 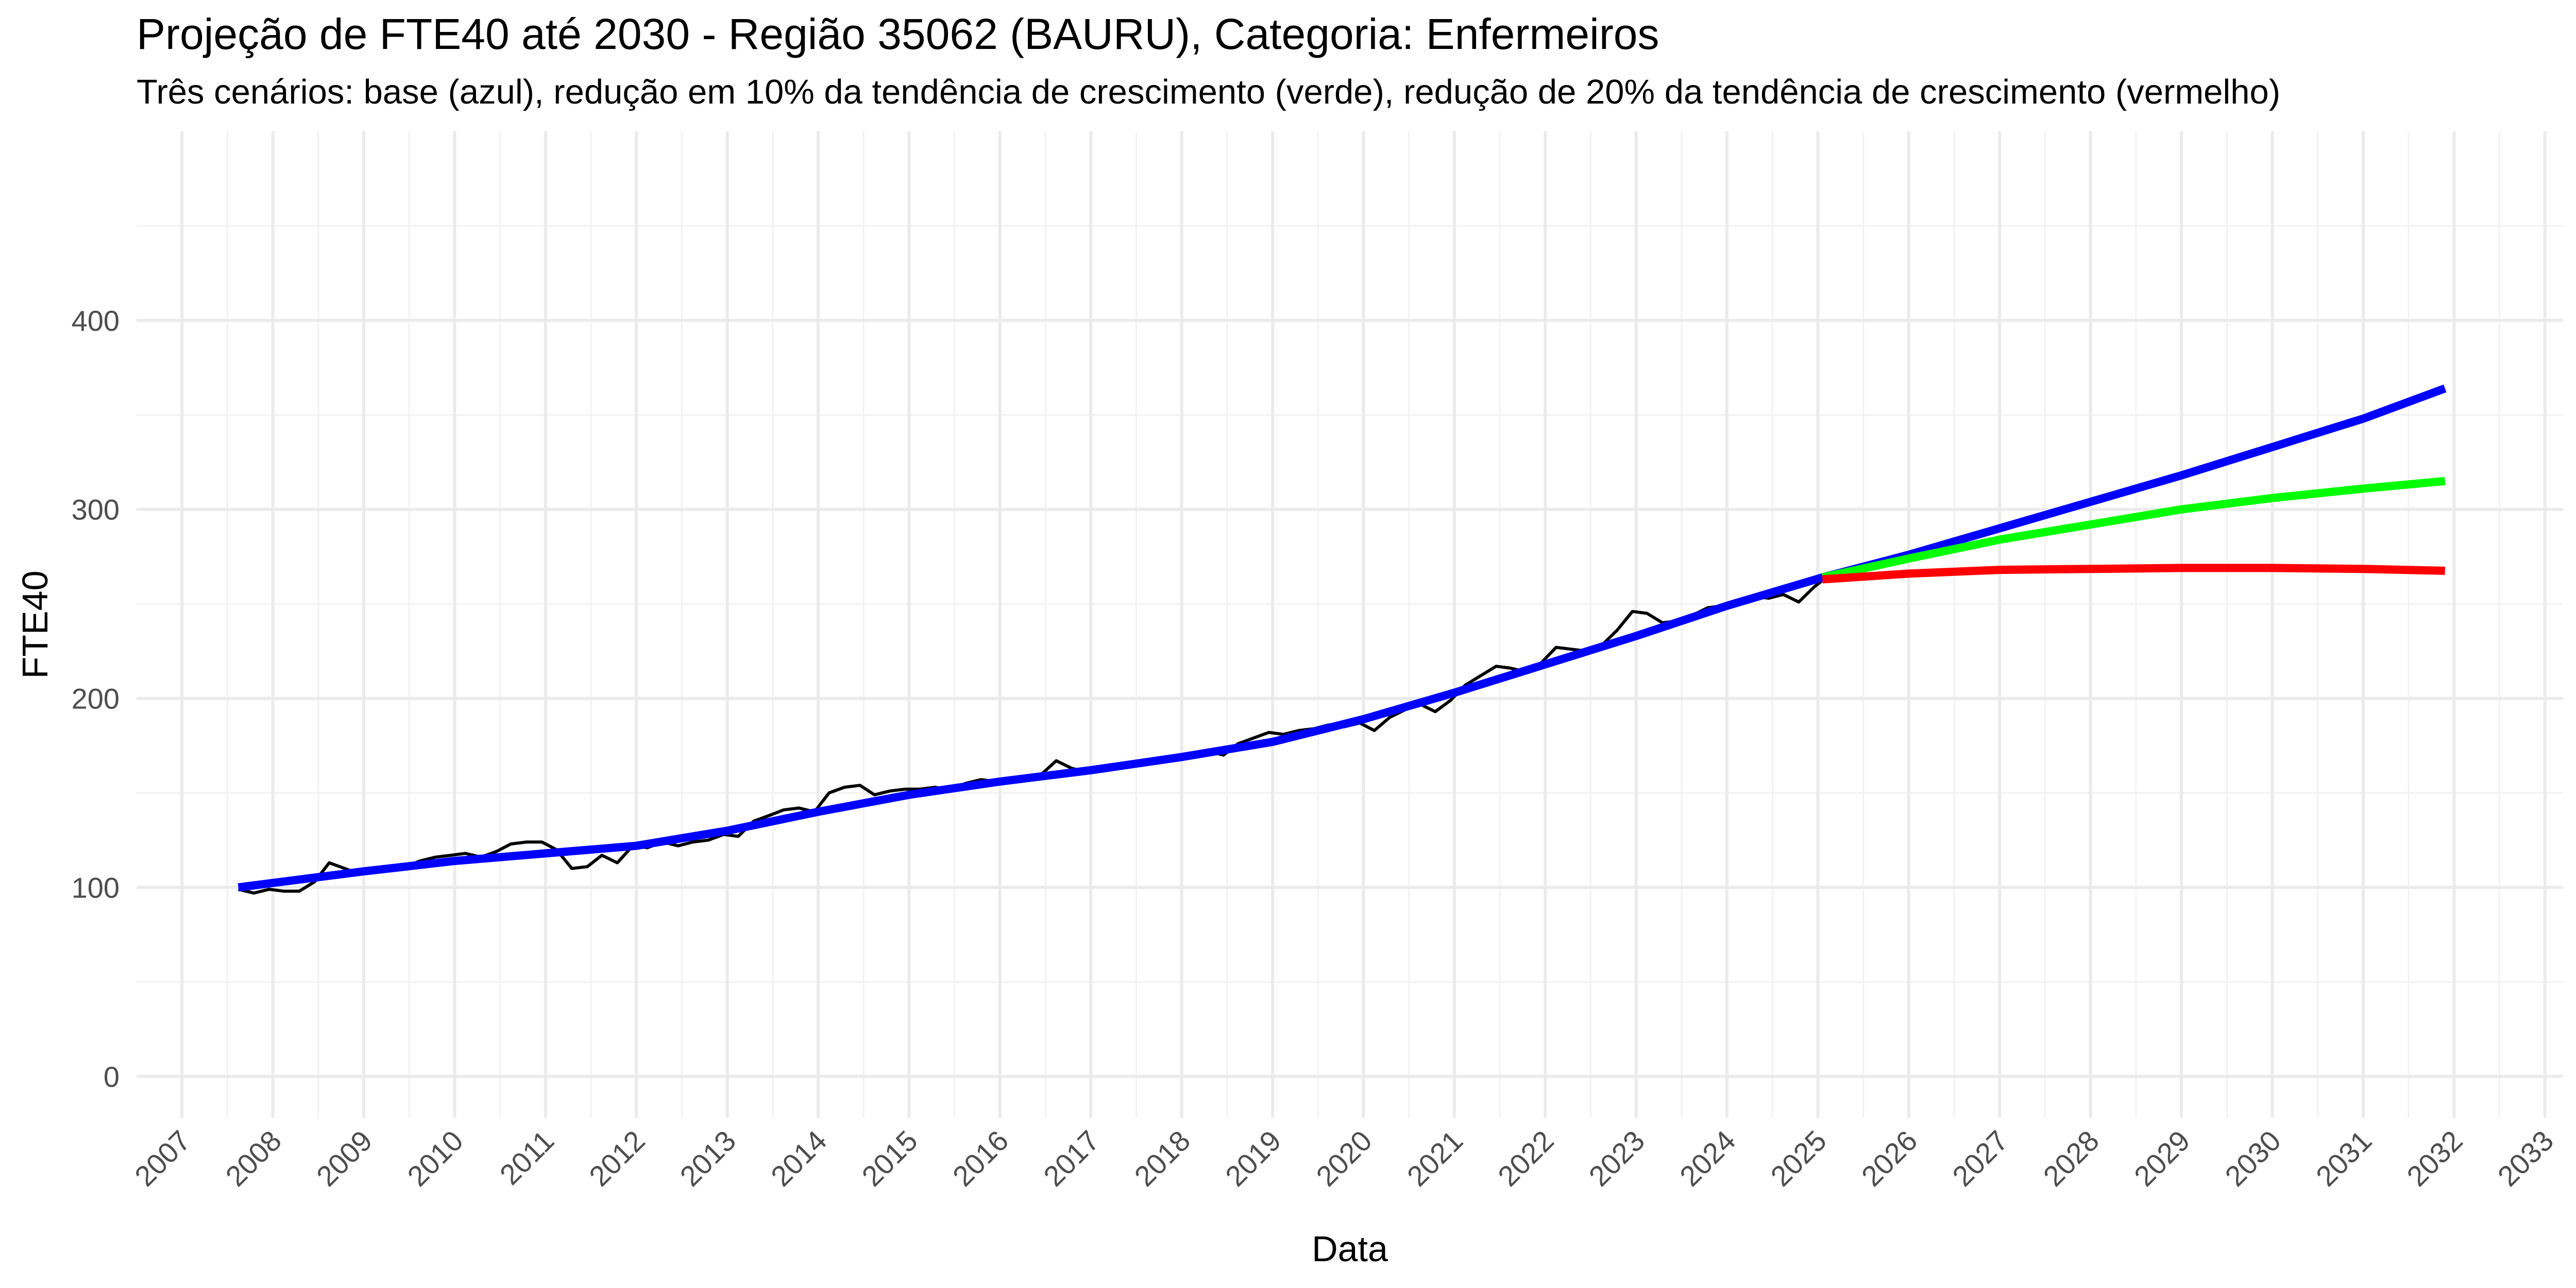 What do you see at coordinates (889, 1158) in the screenshot?
I see `x-tick-label: 2015` at bounding box center [889, 1158].